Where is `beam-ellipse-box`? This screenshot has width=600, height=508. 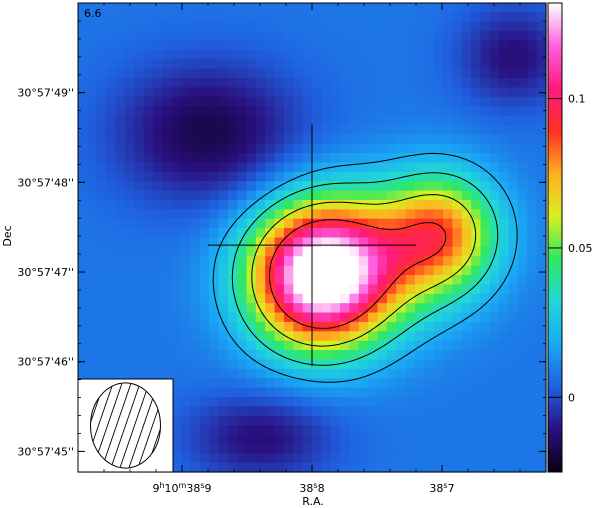
beam-ellipse-box is located at coordinates (125, 425).